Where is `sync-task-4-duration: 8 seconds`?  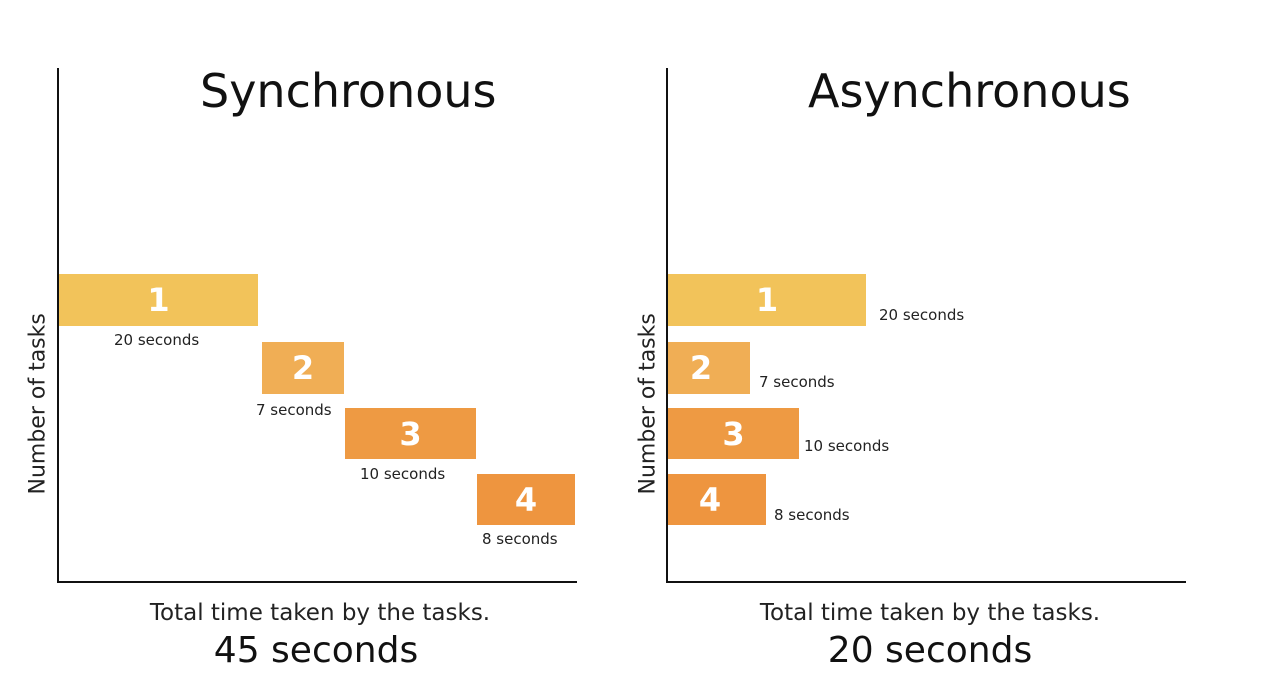
sync-task-4-duration: 8 seconds is located at coordinates (520, 539).